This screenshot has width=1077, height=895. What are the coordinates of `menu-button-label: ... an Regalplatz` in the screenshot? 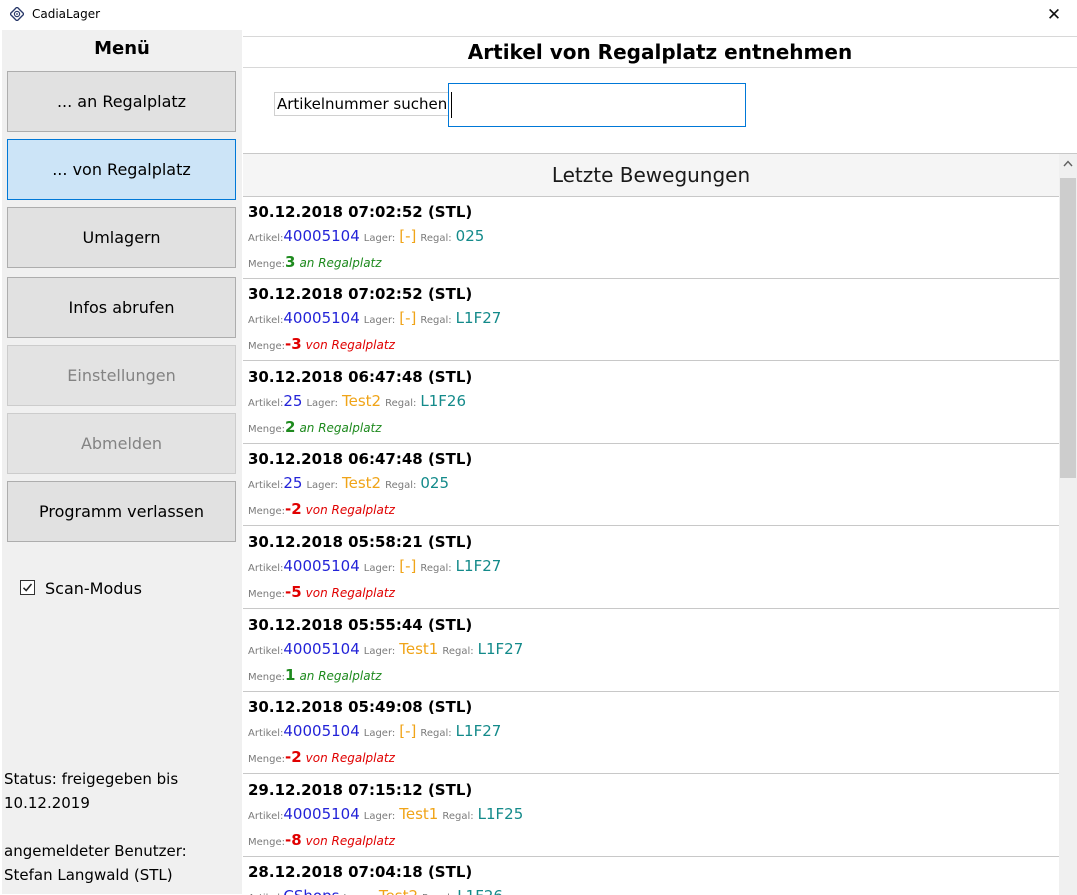 It's located at (121, 101).